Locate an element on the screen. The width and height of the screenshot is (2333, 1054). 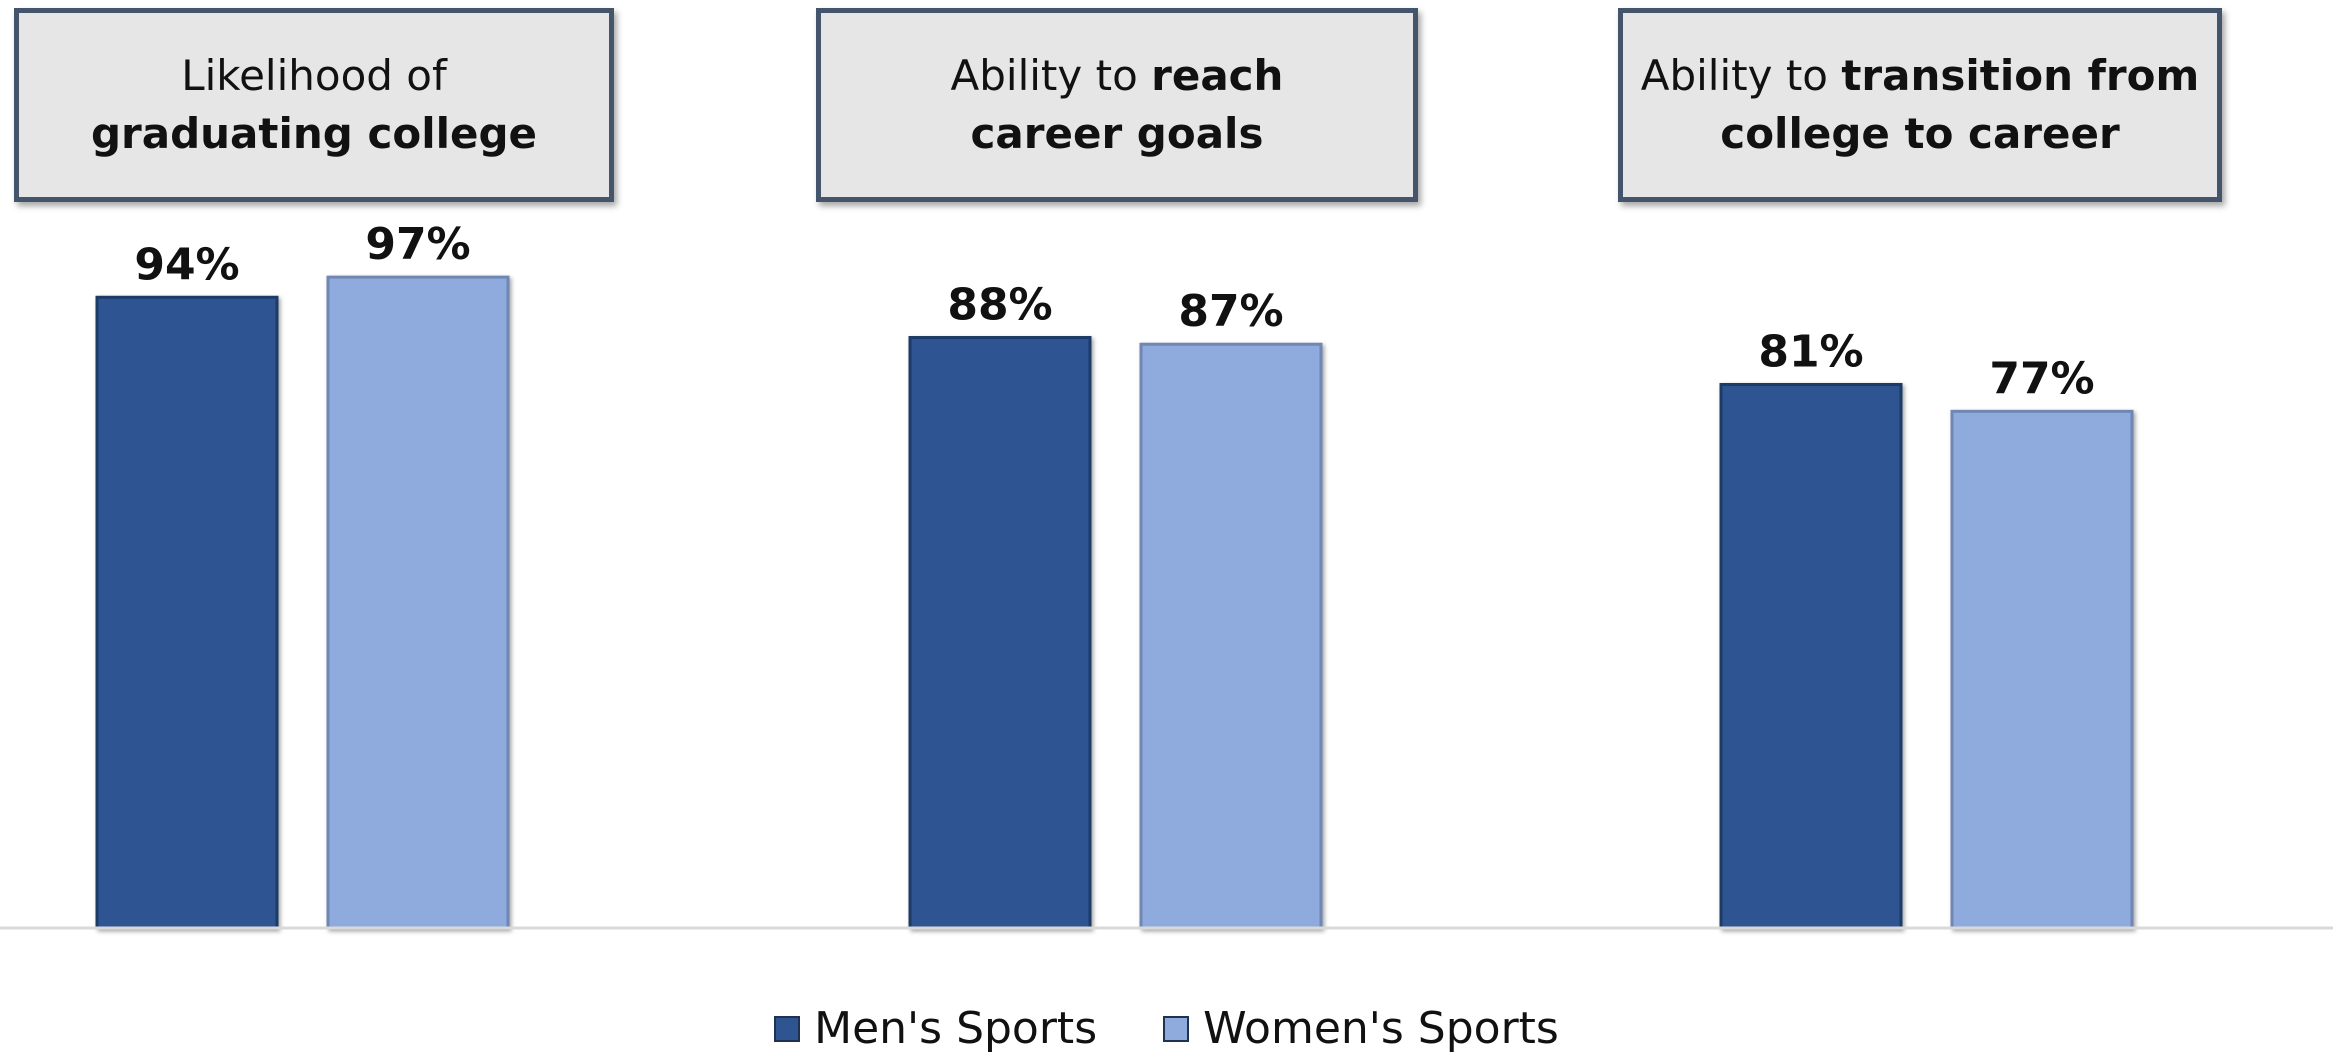
legend-item-mens-sports: Men's Sports is located at coordinates (935, 1028).